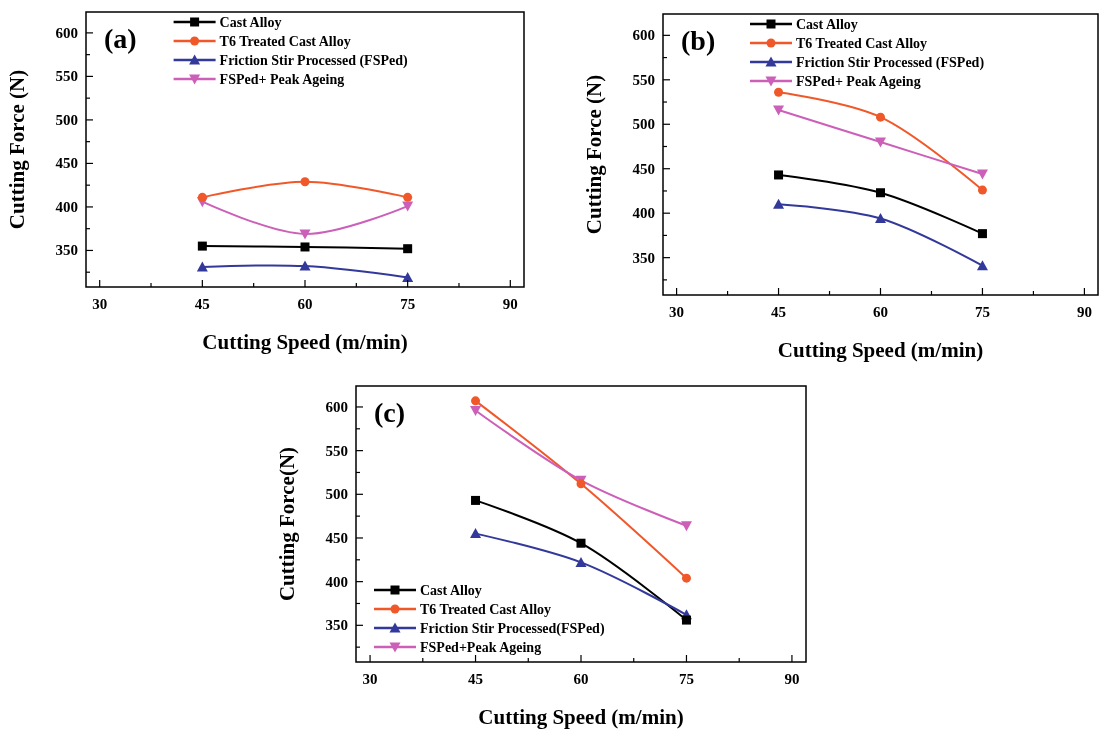  I want to click on legend-label: Friction Stir Processed(FSPed), so click(512, 629).